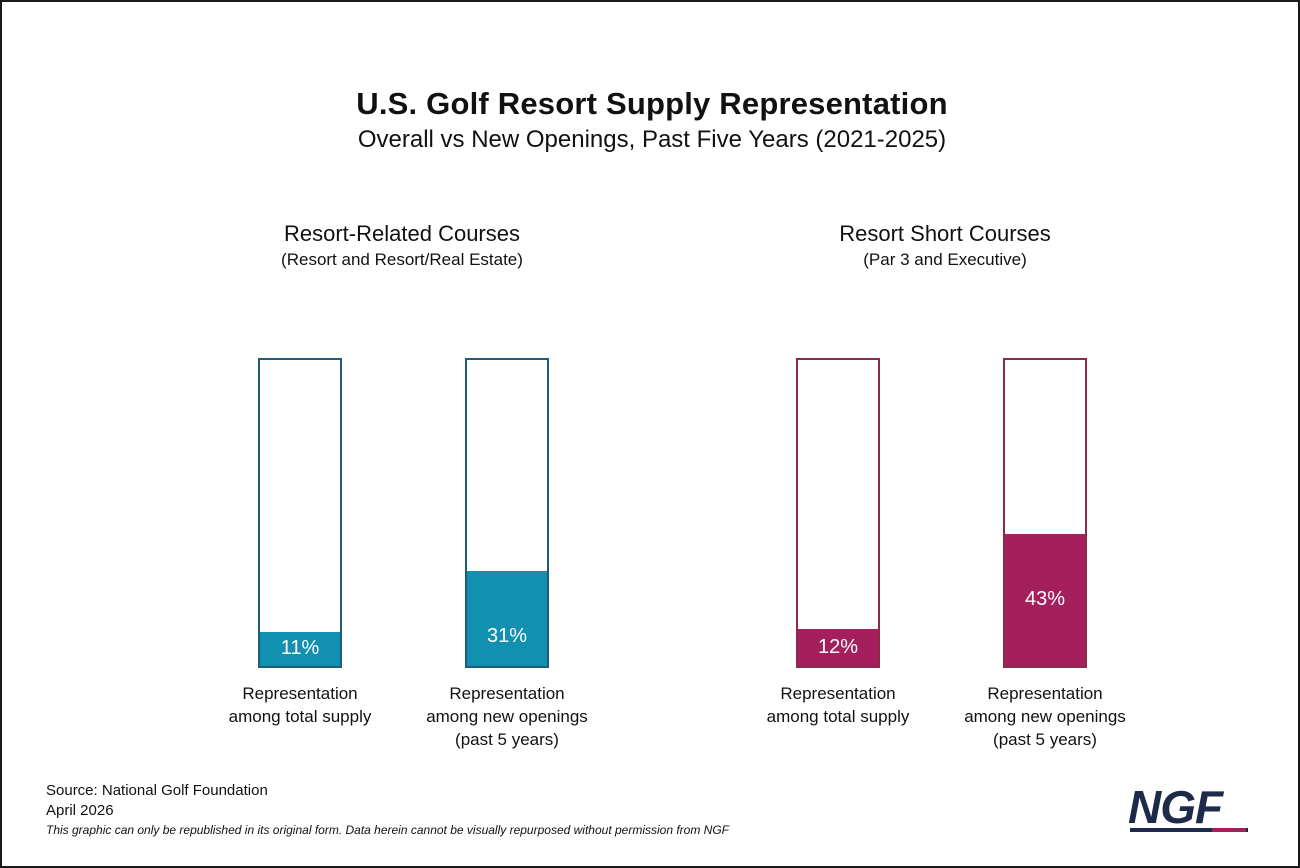  I want to click on bar-value-label: 12%, so click(838, 646).